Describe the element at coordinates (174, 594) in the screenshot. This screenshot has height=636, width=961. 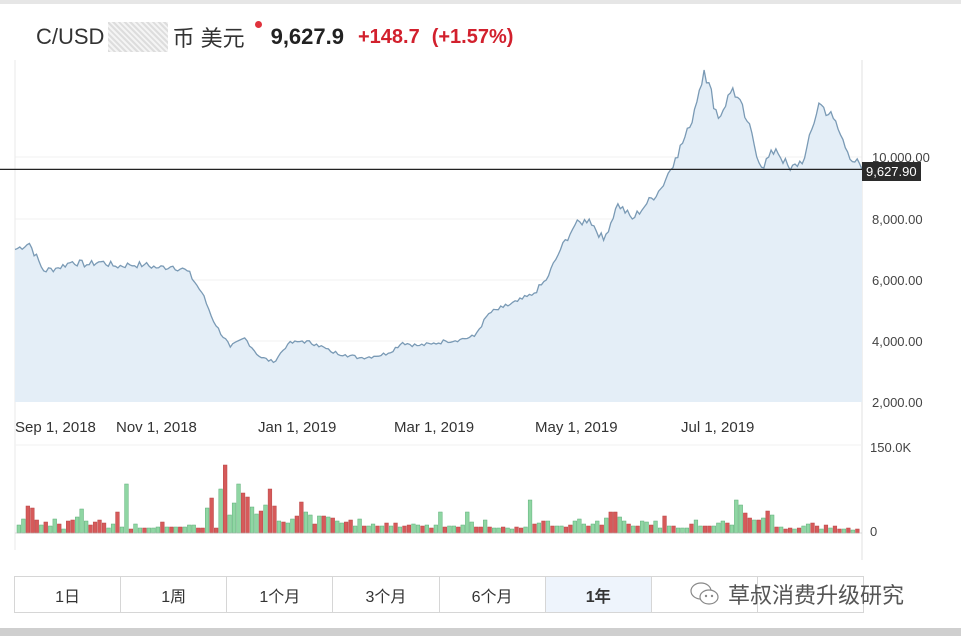
I see `range-button-1w: 1周` at that location.